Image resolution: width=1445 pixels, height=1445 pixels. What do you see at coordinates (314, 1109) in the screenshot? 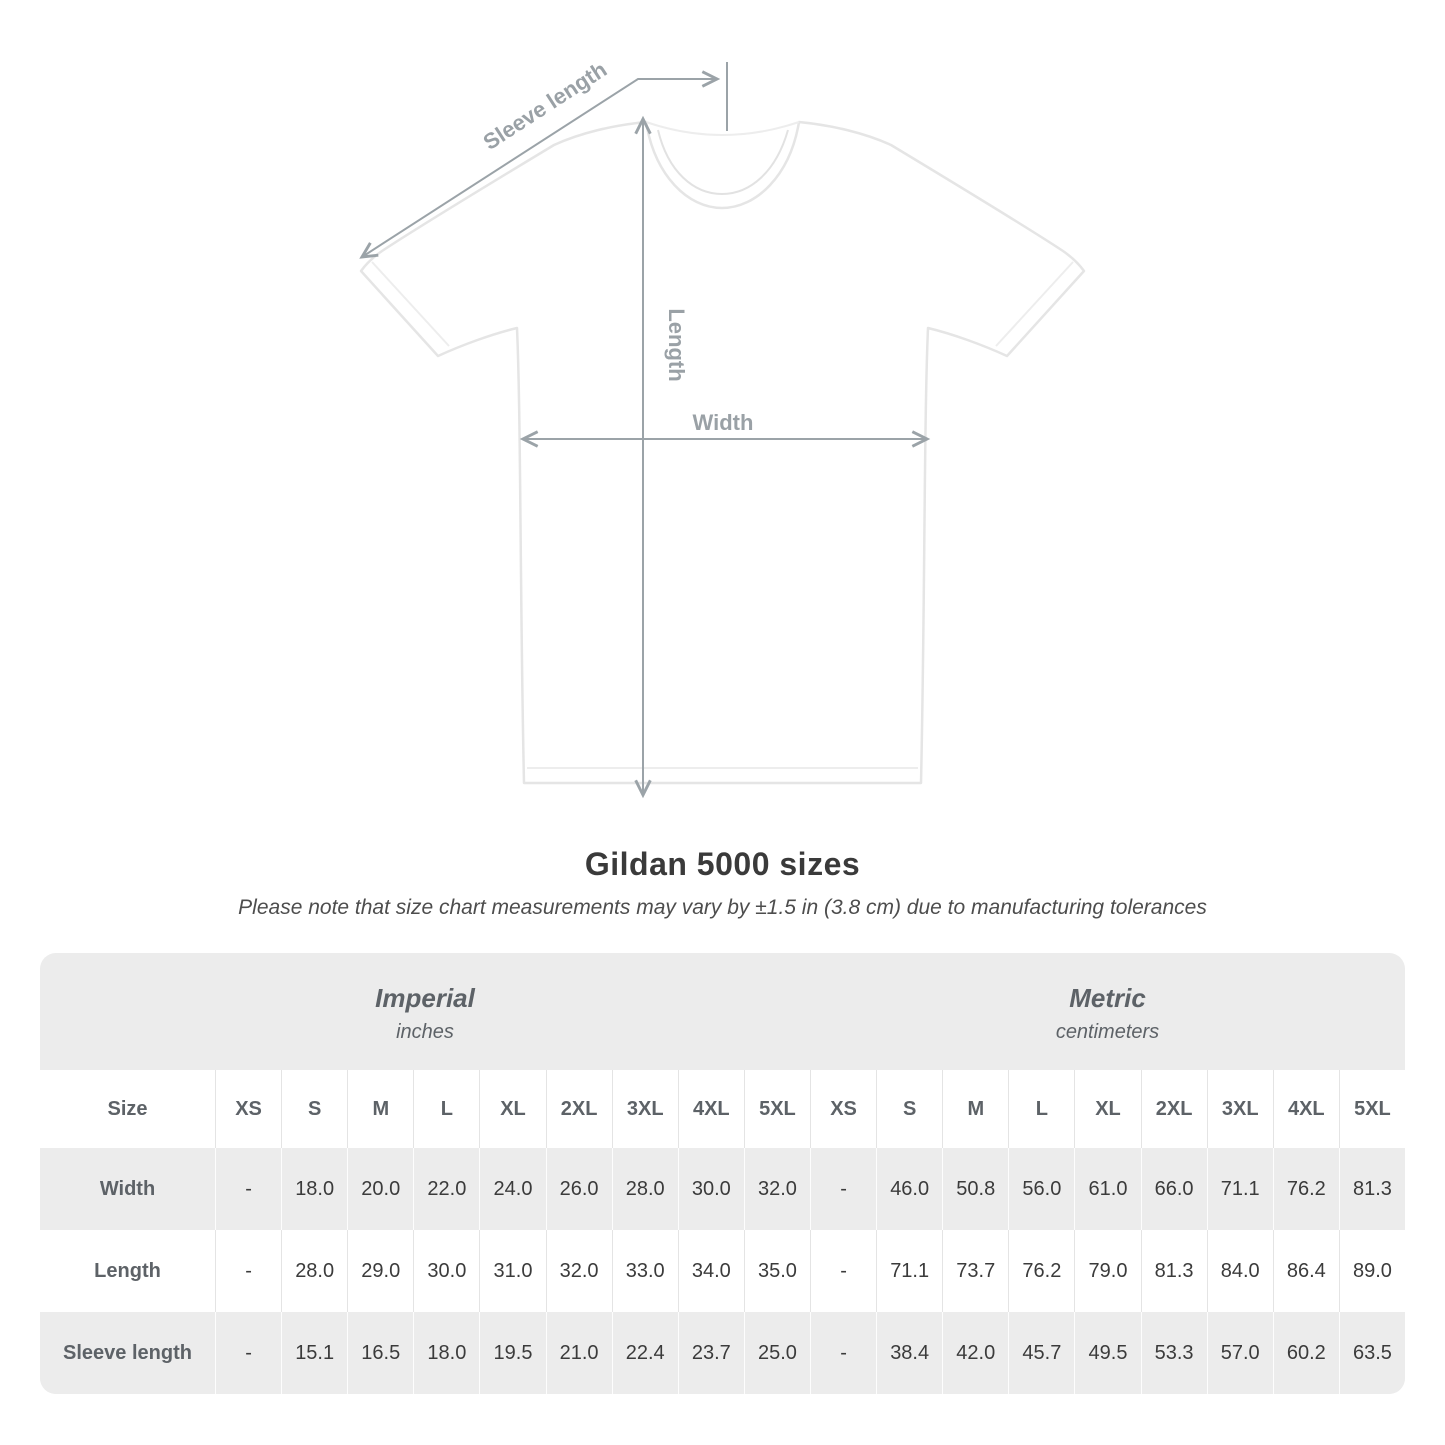
I see `size-header-imperial-s: S` at bounding box center [314, 1109].